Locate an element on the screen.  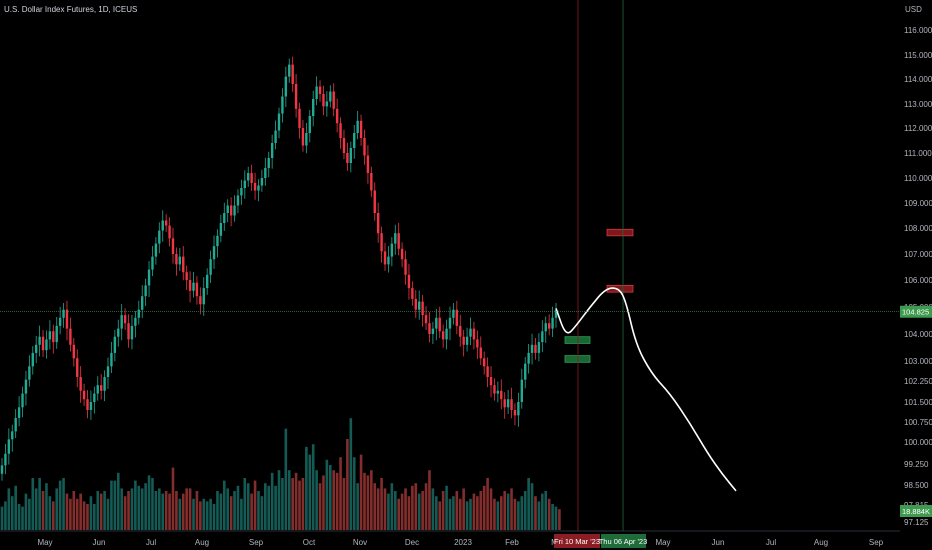
price-tick-label: 100.000 is located at coordinates (918, 442).